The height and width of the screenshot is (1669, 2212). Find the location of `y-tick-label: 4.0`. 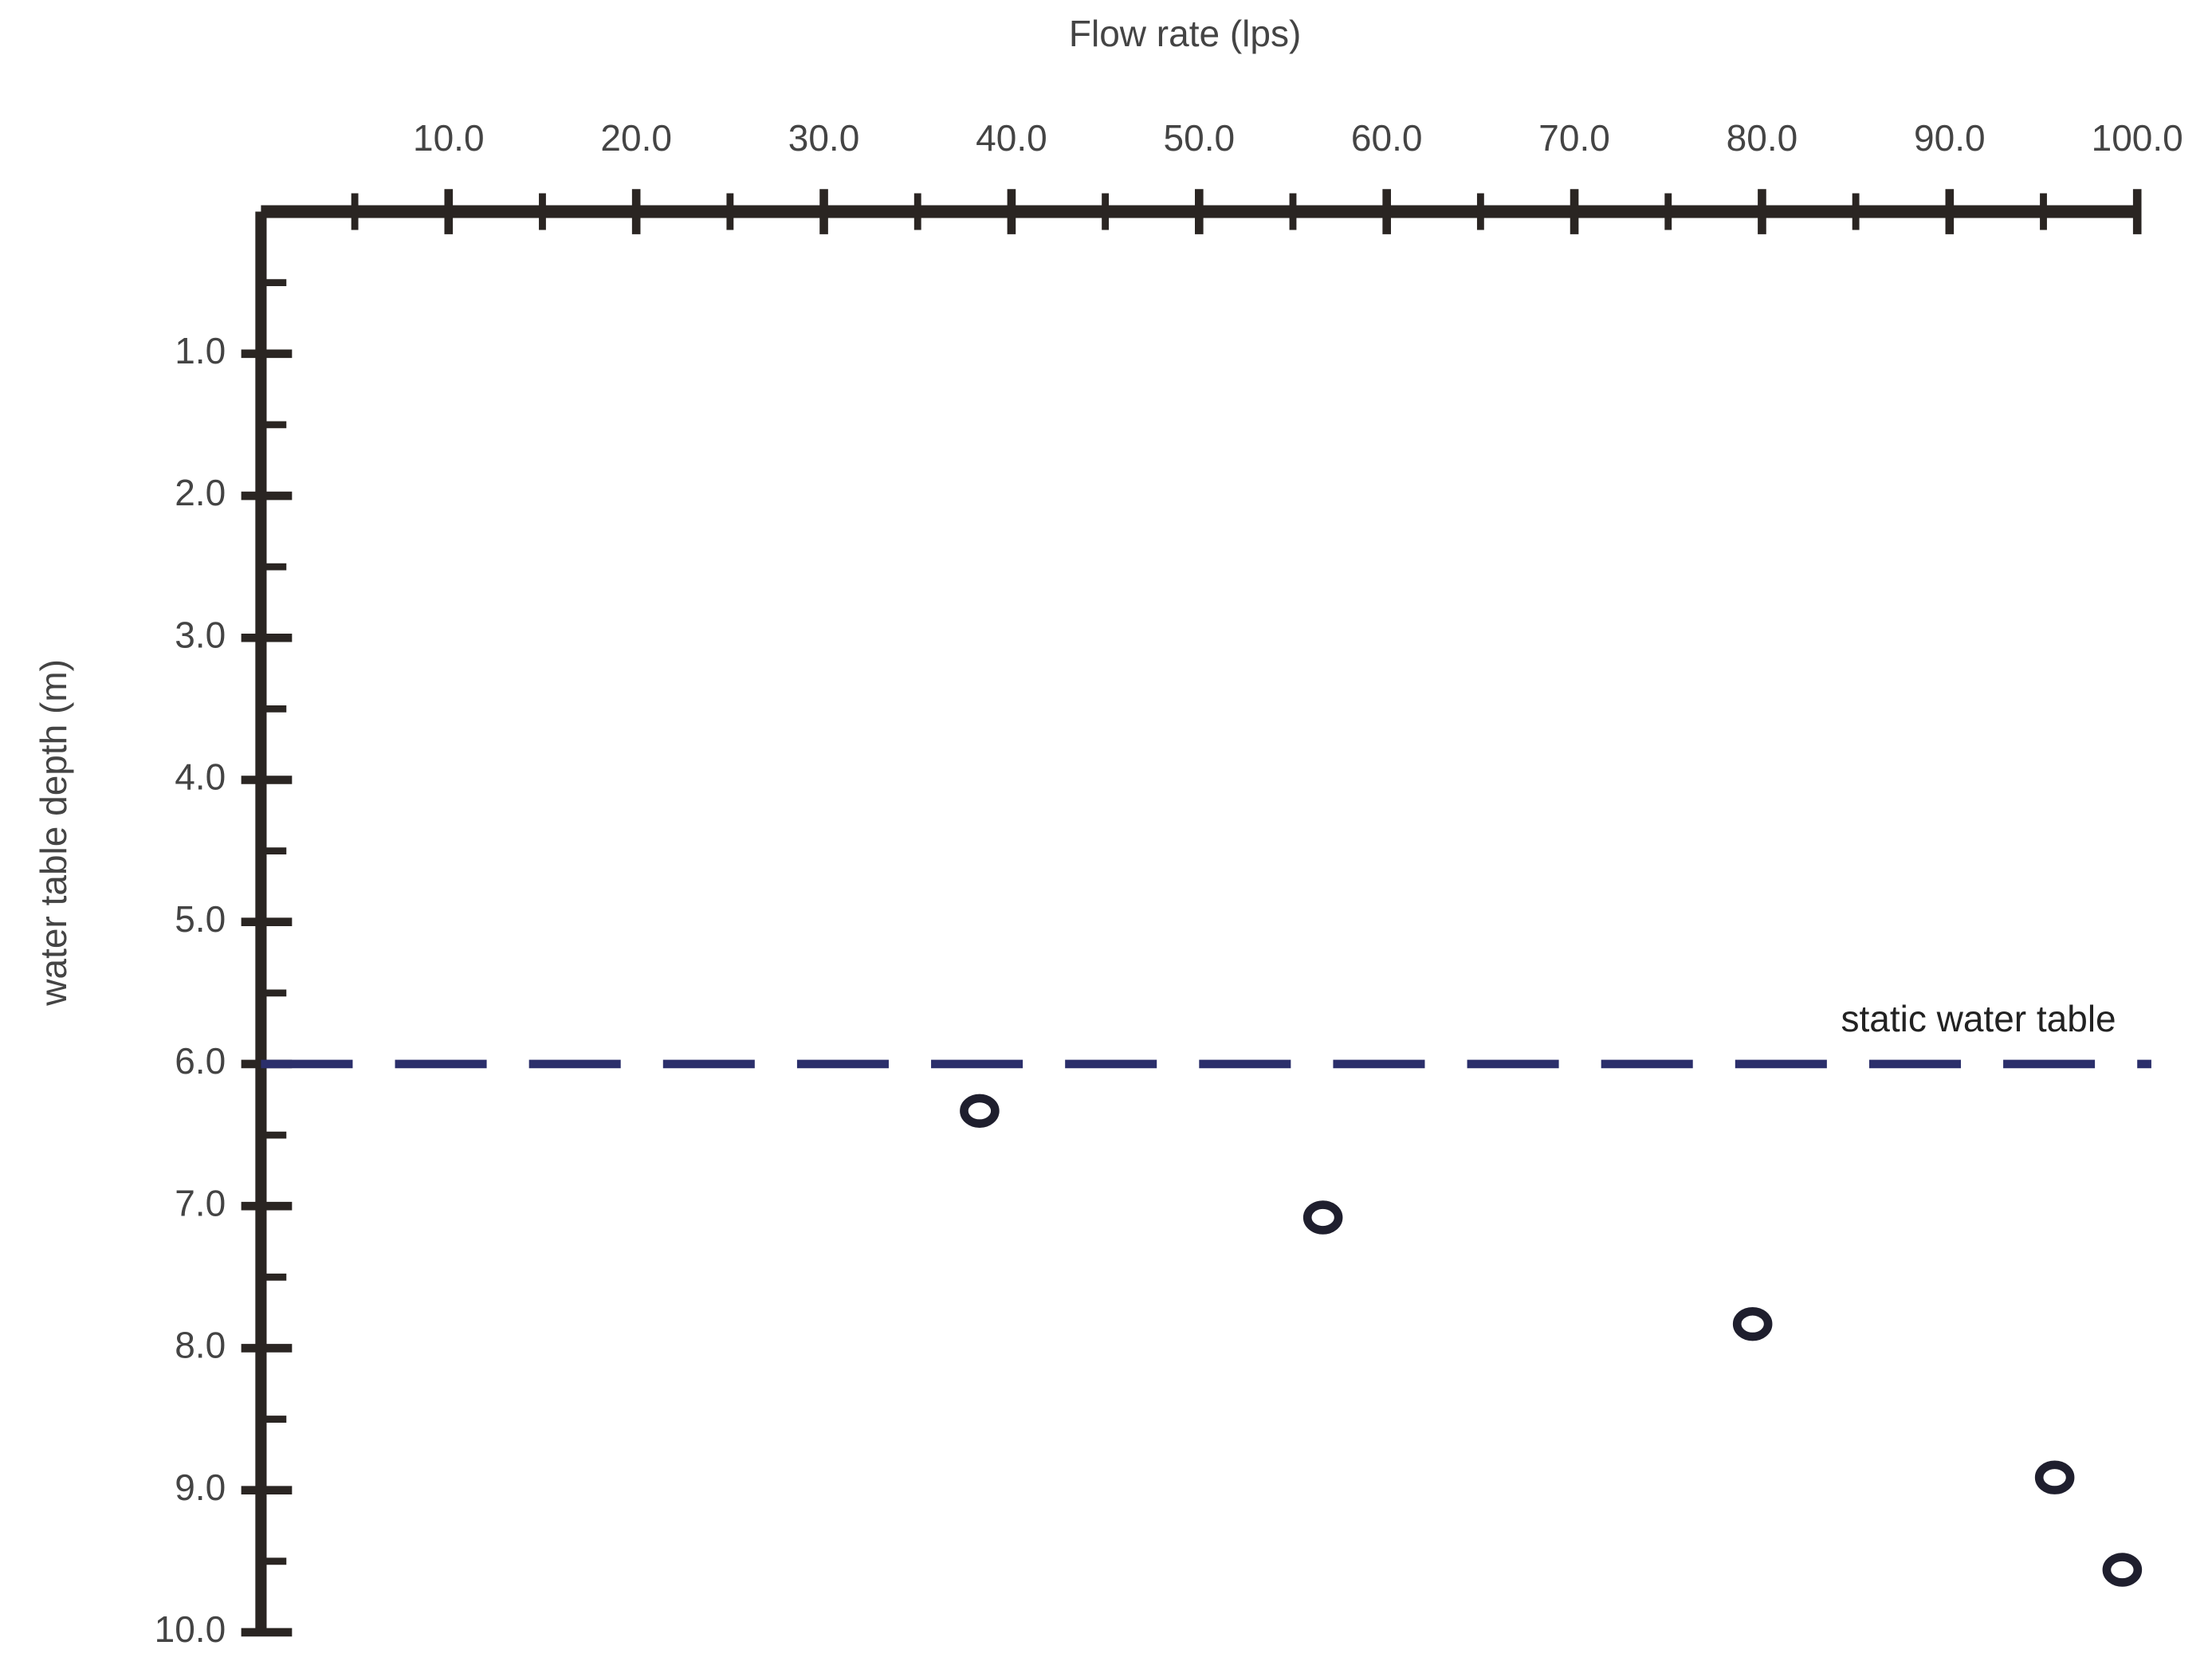

y-tick-label: 4.0 is located at coordinates (200, 777).